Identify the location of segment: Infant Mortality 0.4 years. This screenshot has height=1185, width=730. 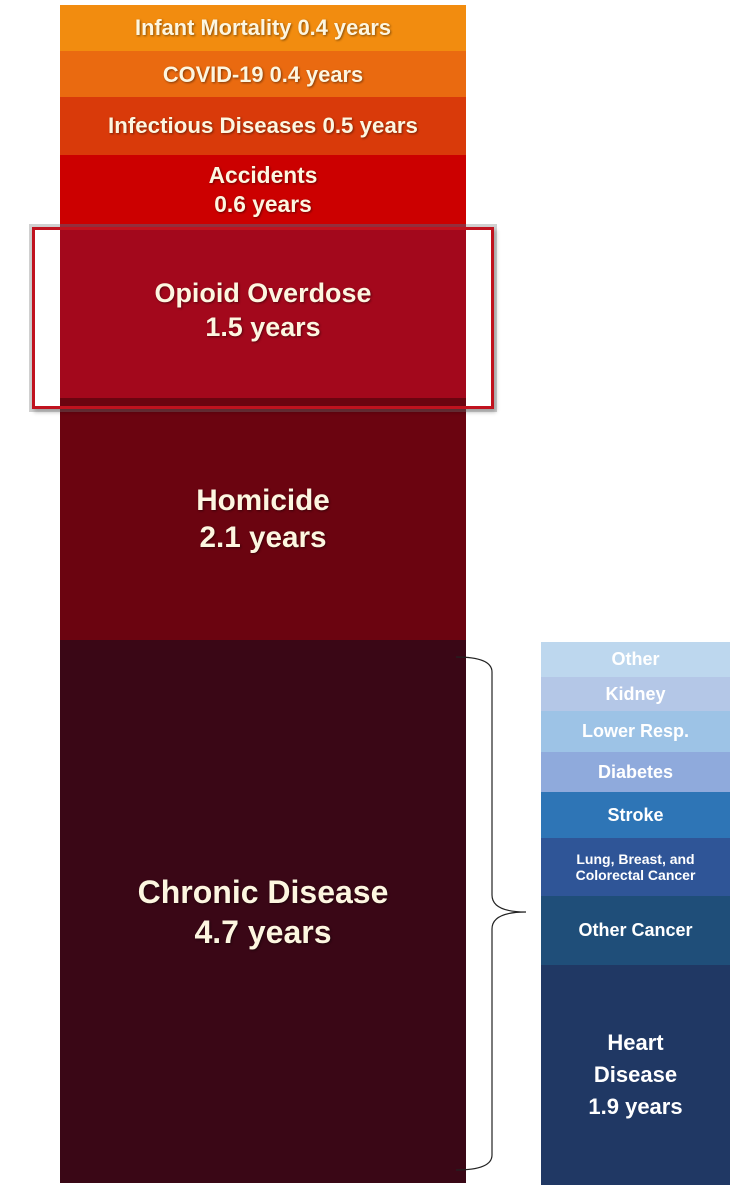
(263, 28).